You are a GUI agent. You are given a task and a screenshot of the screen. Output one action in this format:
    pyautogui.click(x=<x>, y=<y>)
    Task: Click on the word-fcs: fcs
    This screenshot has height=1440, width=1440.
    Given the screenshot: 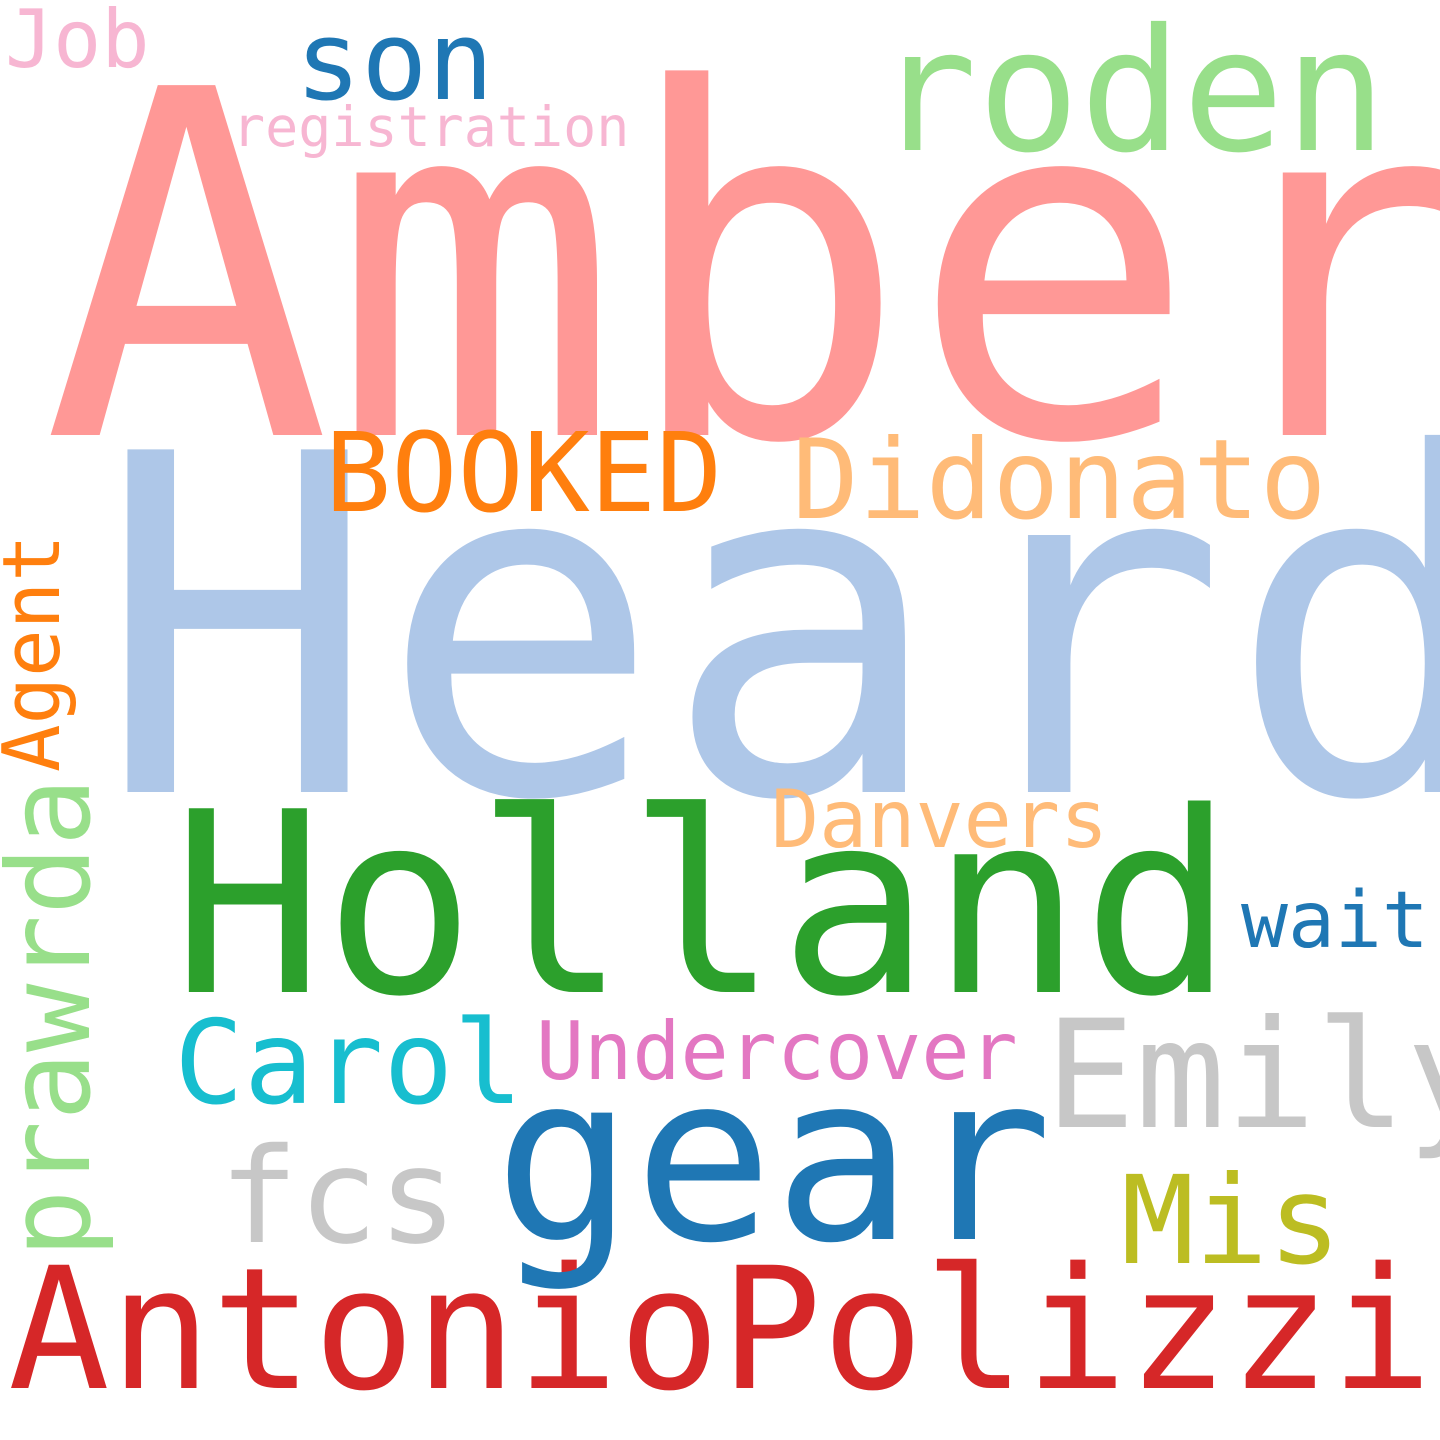 What is the action you would take?
    pyautogui.click(x=338, y=1197)
    